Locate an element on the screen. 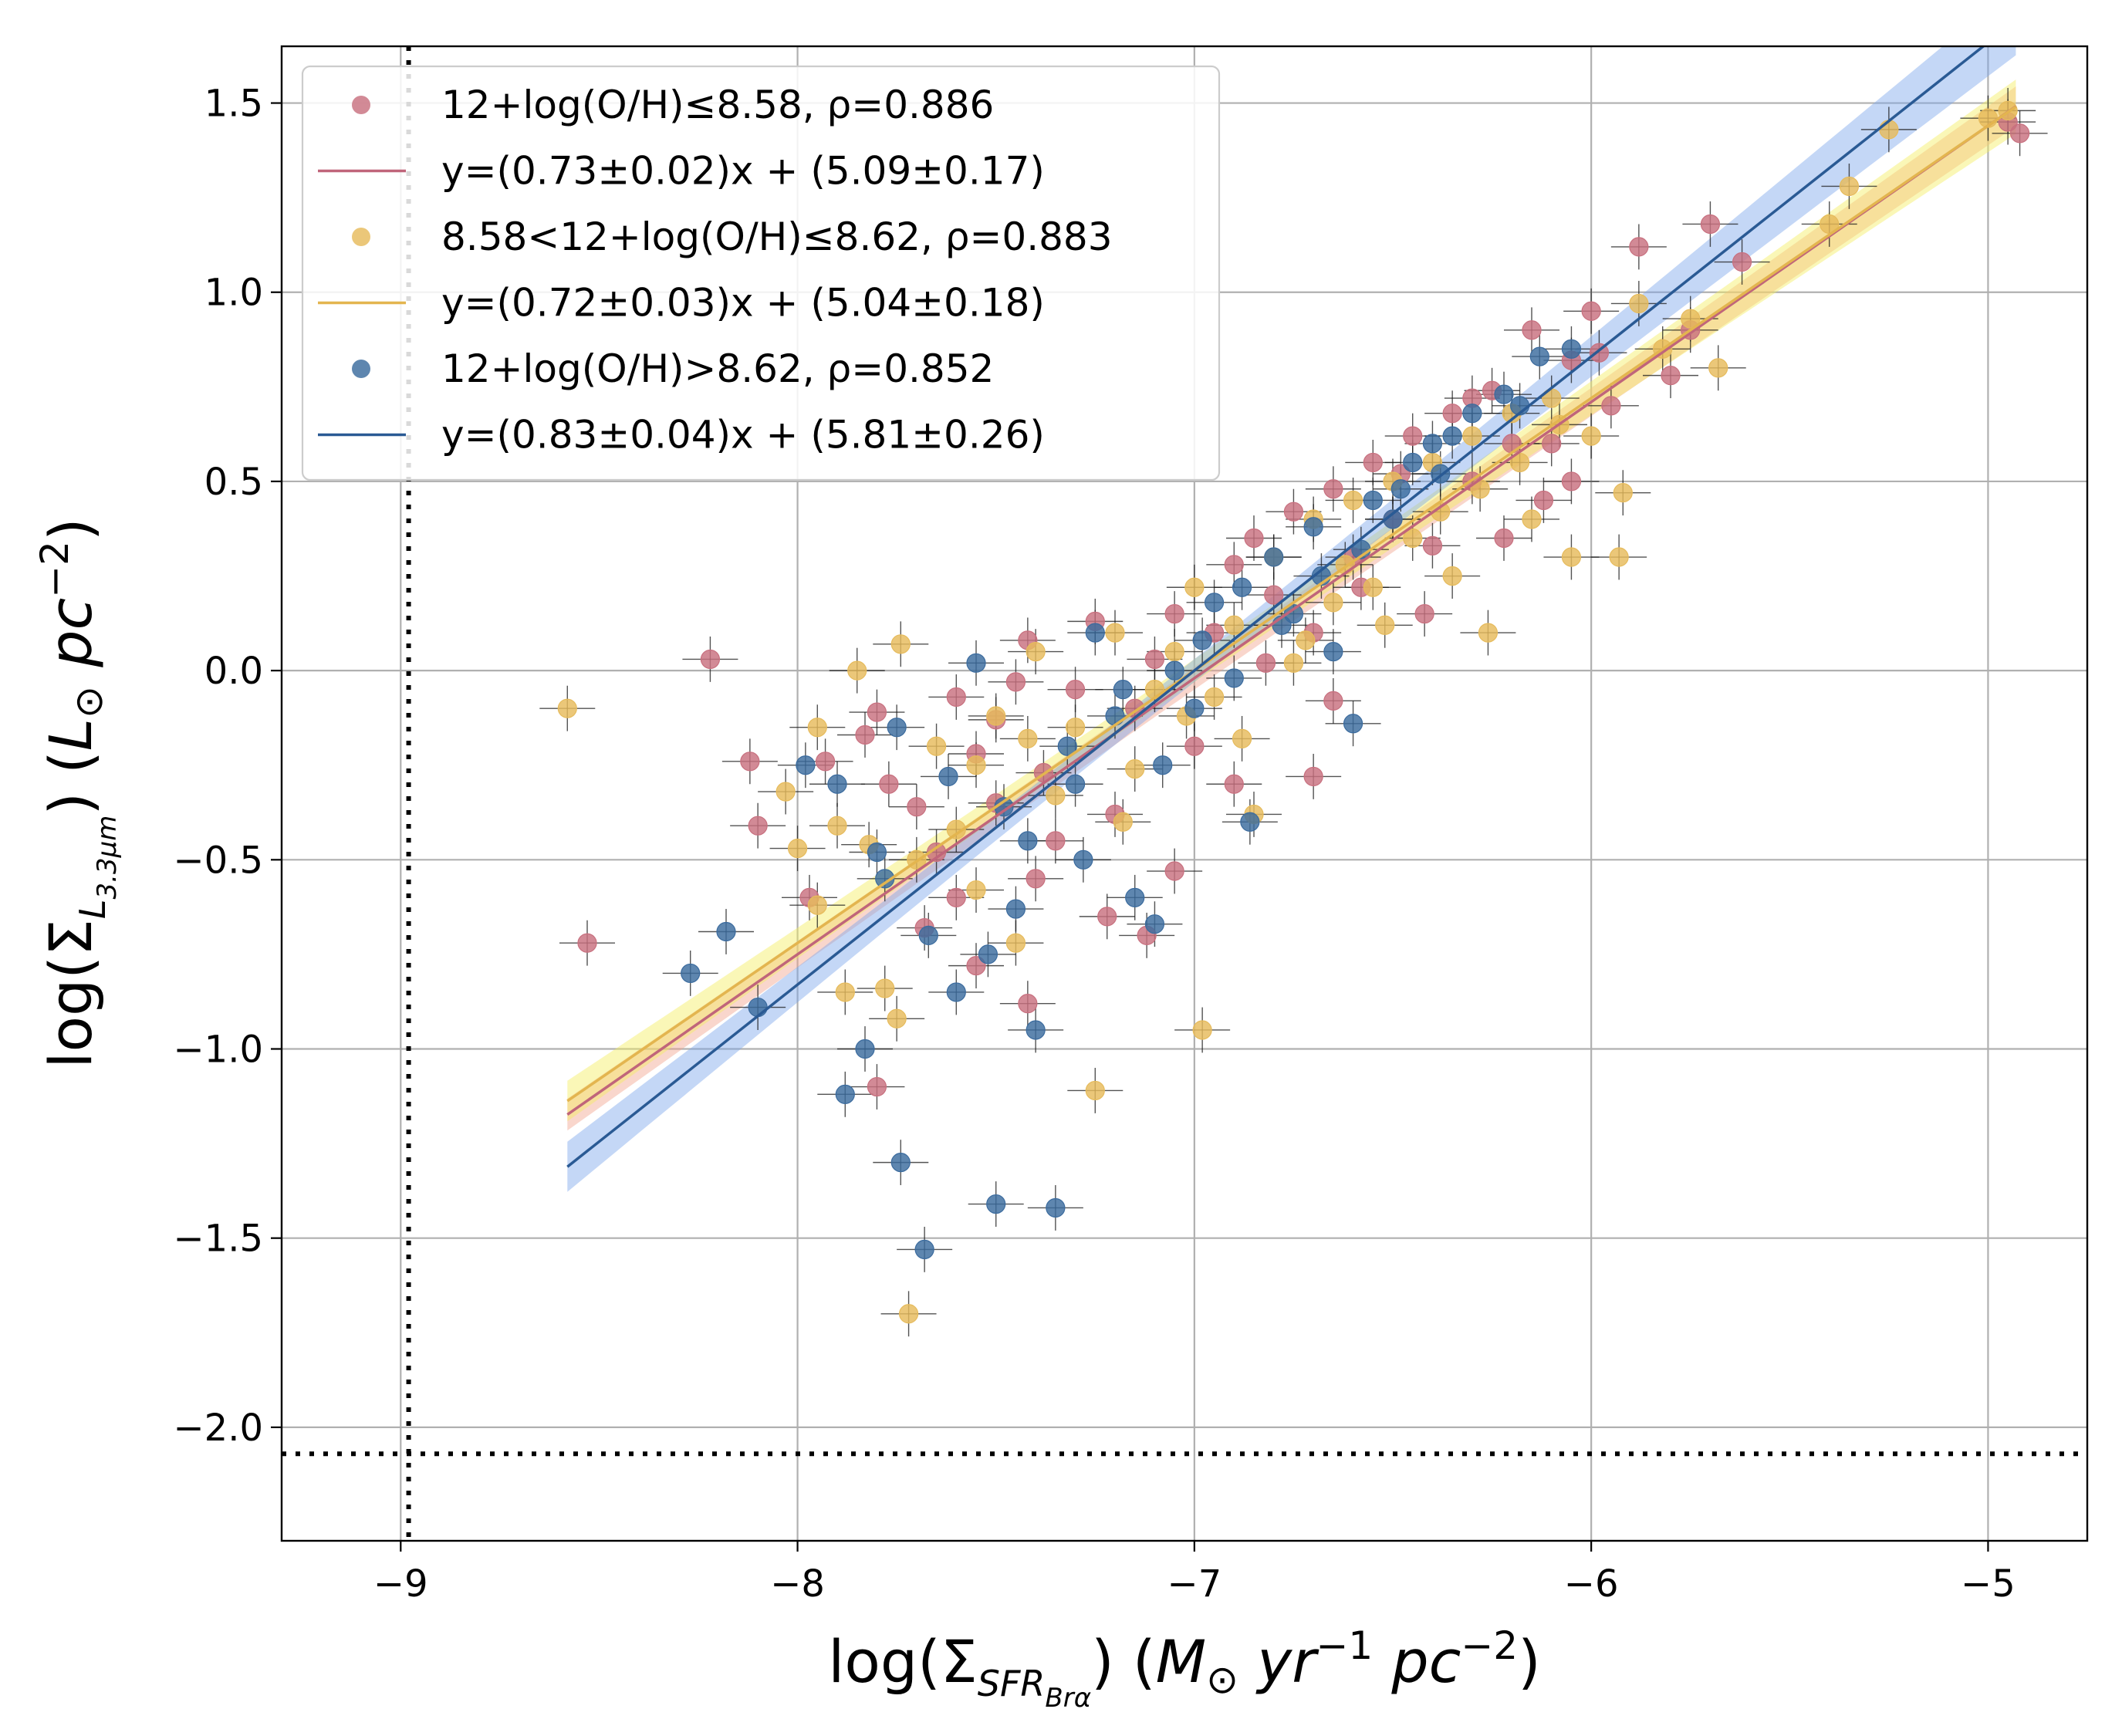 The image size is (2122, 1736). legend-series-label: 12+log(O/H)≤8.58, ρ=0.886 is located at coordinates (718, 105).